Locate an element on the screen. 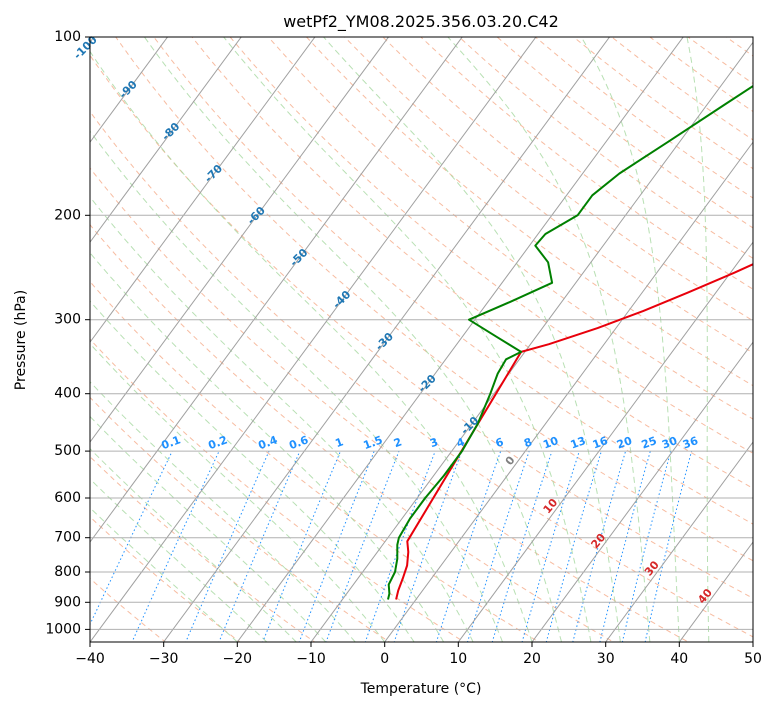  x-tick-label: 50 is located at coordinates (753, 659).